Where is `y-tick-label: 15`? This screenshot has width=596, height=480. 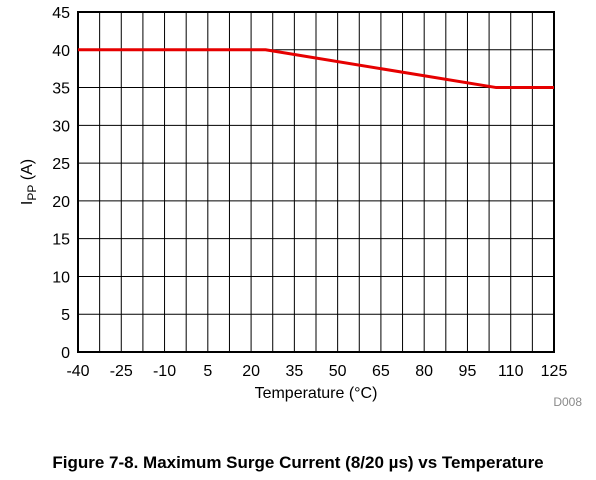
y-tick-label: 15 is located at coordinates (61, 240).